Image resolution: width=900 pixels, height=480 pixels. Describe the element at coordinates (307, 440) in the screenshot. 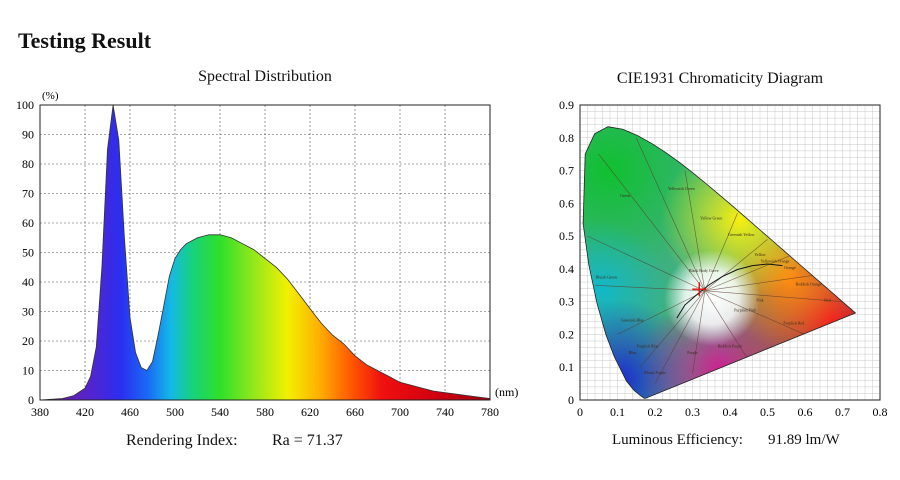

I see `rendering-index-value: Ra = 71.37` at that location.